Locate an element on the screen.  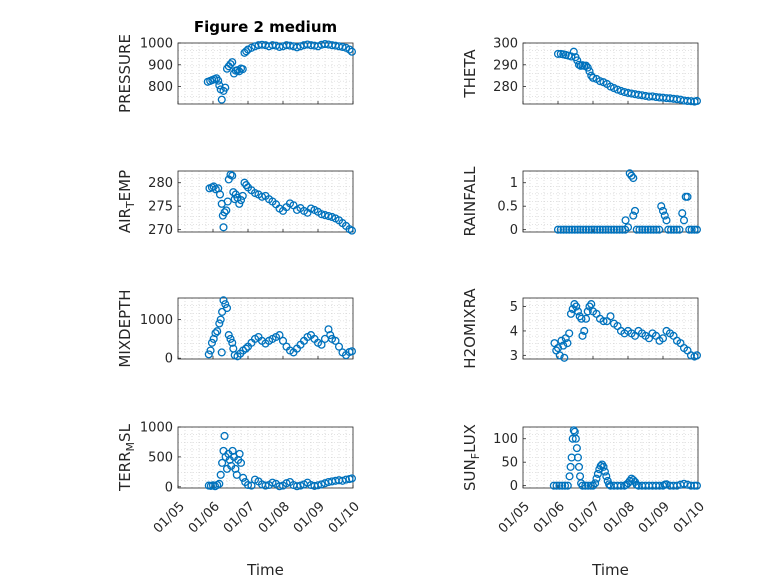
x-tick-label: 01/07 is located at coordinates (584, 517).